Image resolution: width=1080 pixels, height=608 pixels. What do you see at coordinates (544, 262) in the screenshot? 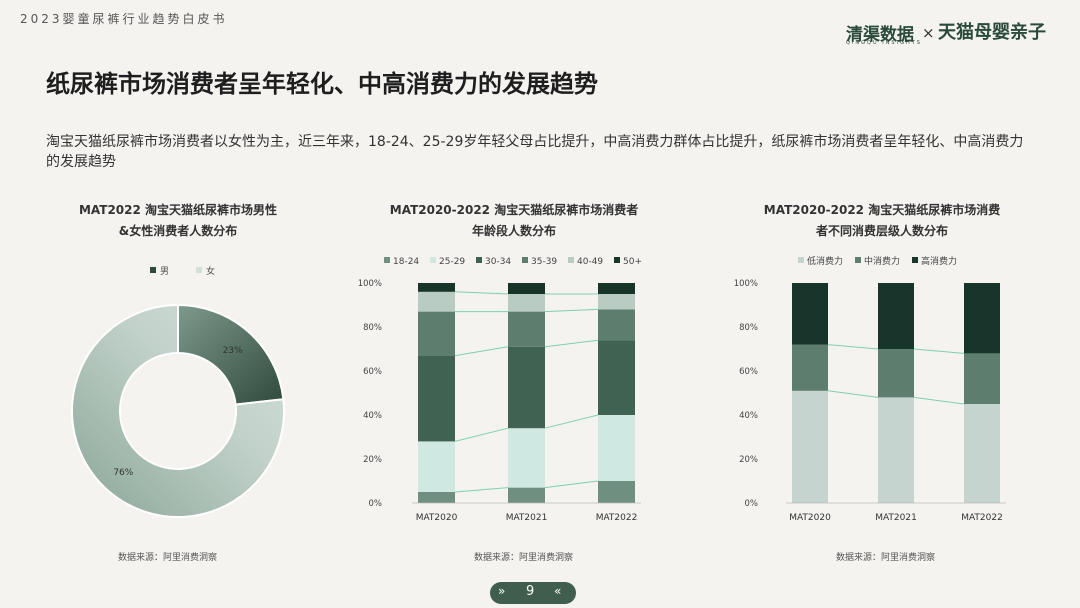
I see `chart2-legend-label: 35-39` at bounding box center [544, 262].